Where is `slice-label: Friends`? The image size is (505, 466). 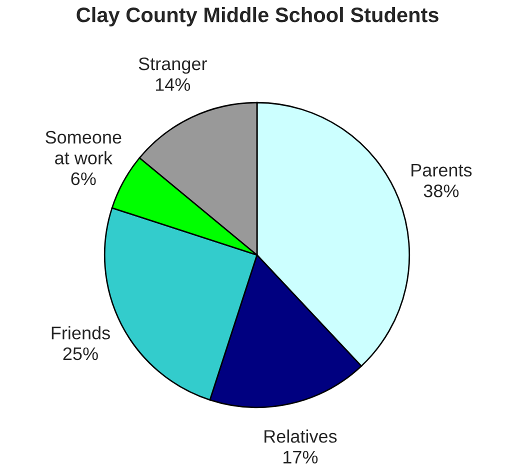 slice-label: Friends is located at coordinates (81, 333).